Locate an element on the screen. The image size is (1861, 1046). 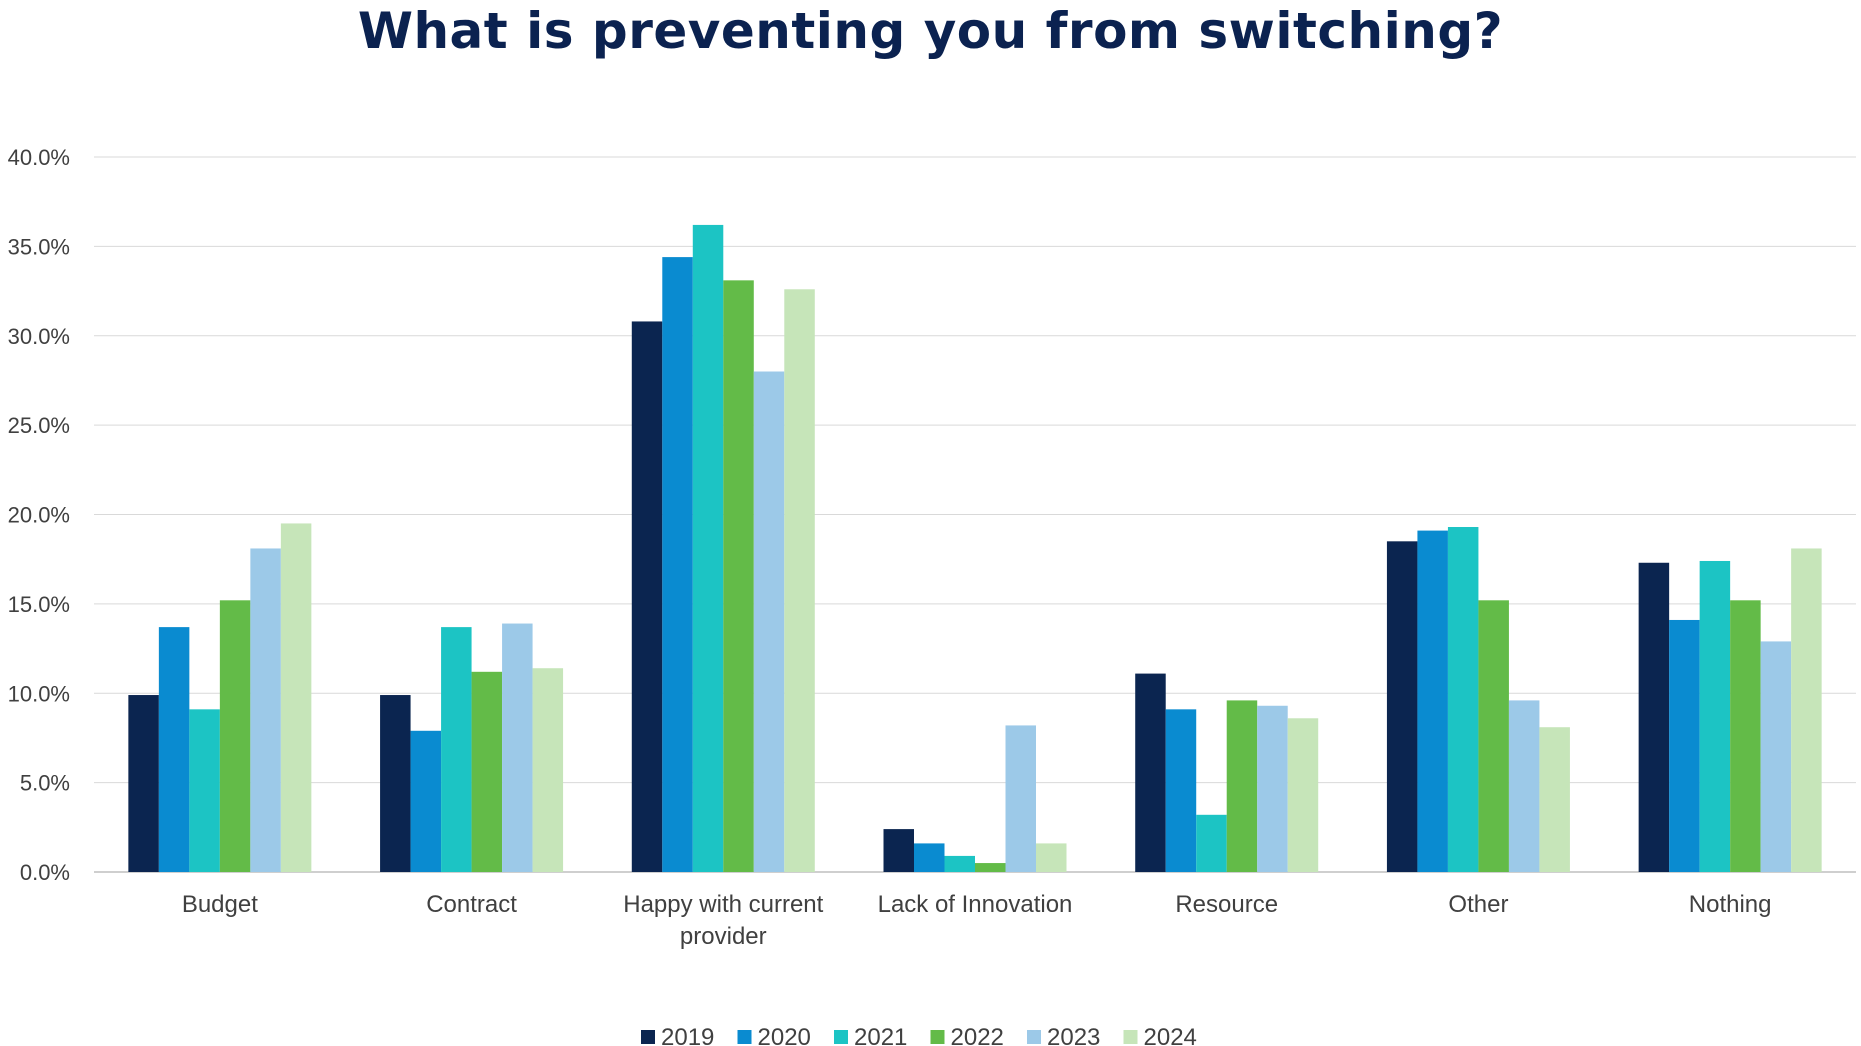
y-tick-label: 30.0% is located at coordinates (39, 336).